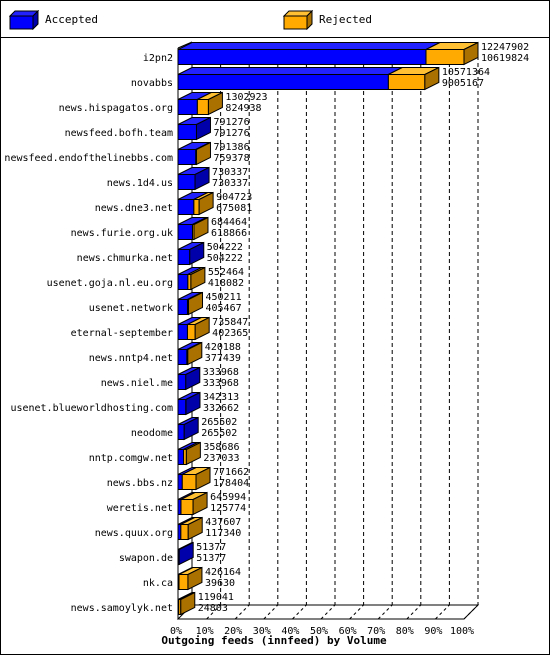 This screenshot has width=550, height=655. Describe the element at coordinates (219, 433) in the screenshot. I see `value-label-accepted: 265502` at that location.